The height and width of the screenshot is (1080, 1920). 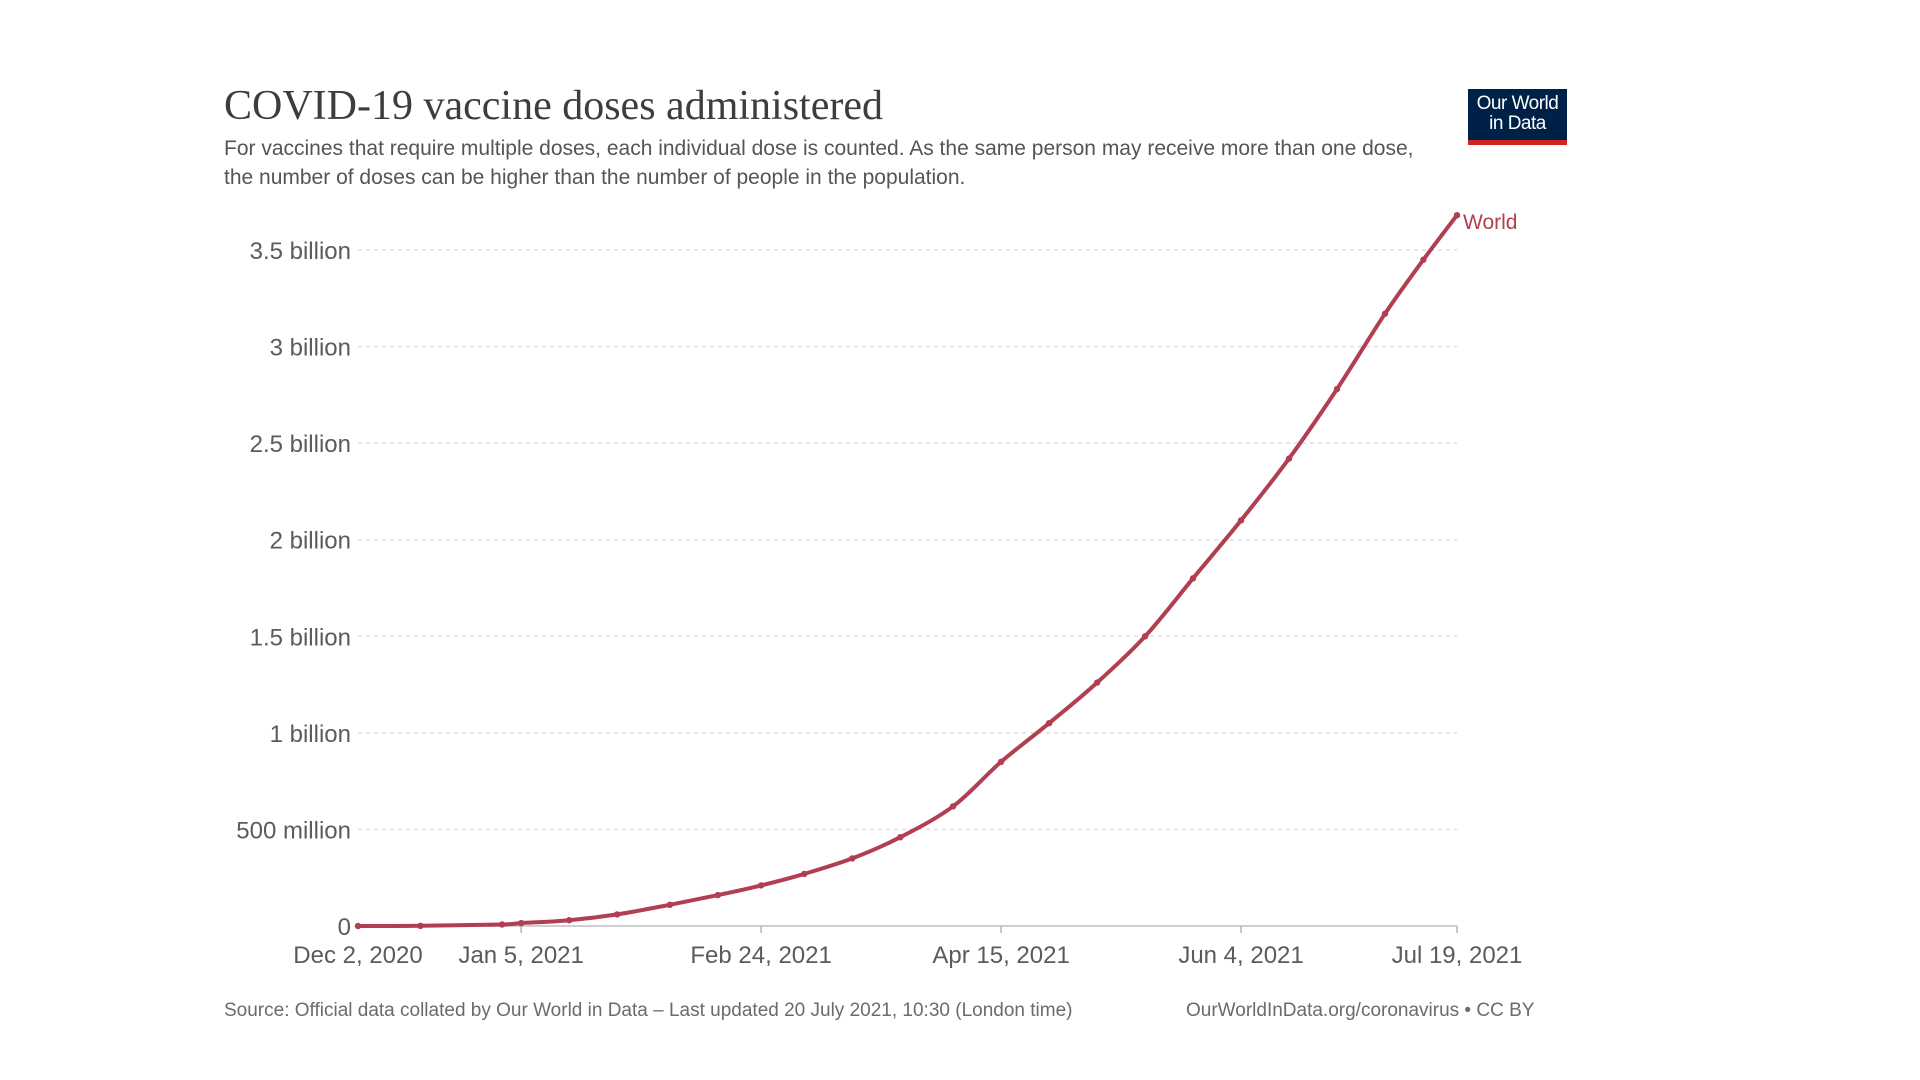 I want to click on x-tick-label: Apr 15, 2021, so click(x=1000, y=955).